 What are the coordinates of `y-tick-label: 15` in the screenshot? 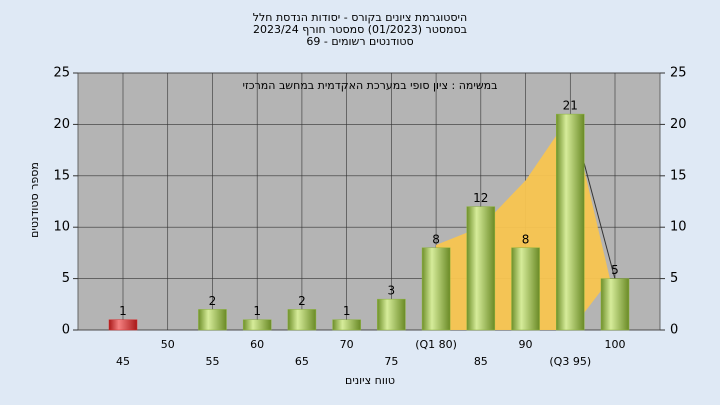 It's located at (61, 175).